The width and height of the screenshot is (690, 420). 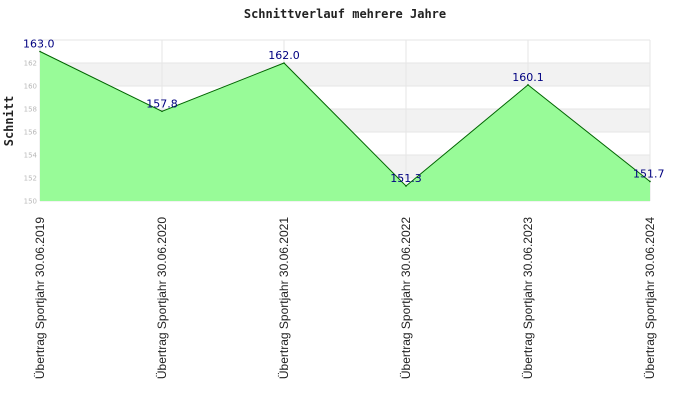 I want to click on x-tick-label: Übertrag Sportjahr 30.06.2019, so click(x=40, y=298).